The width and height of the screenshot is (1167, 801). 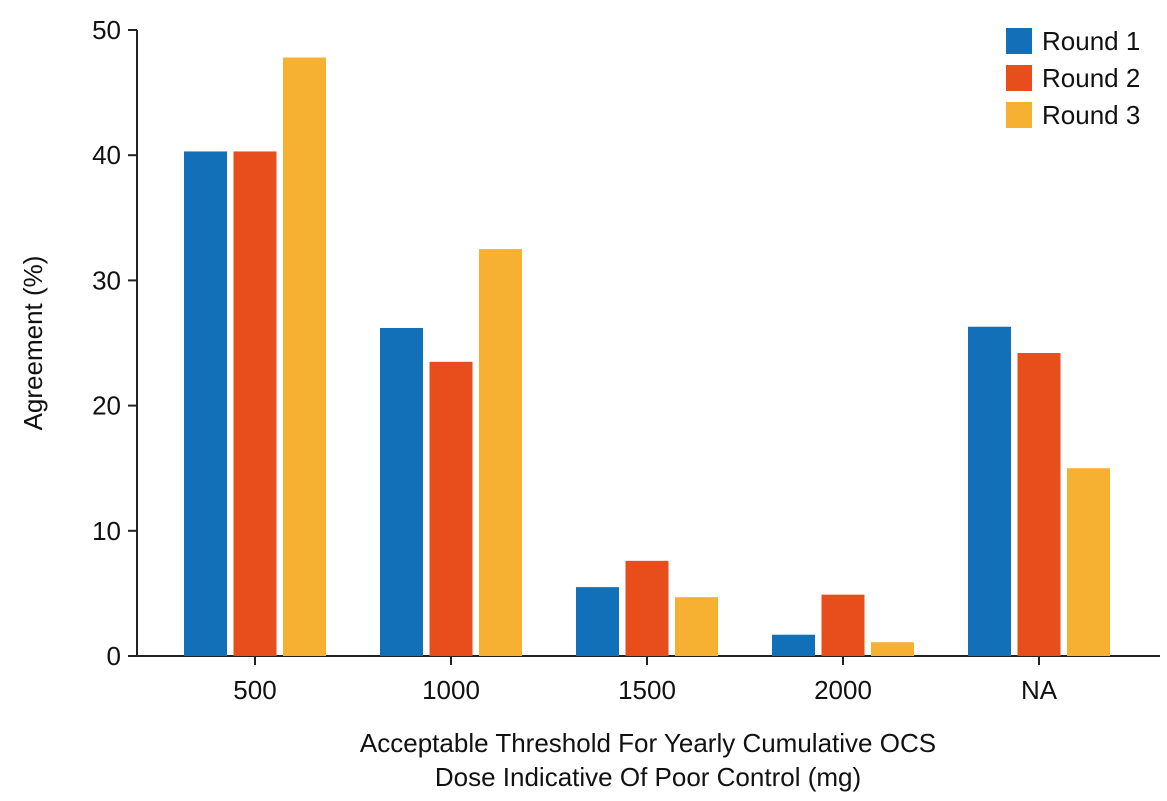 What do you see at coordinates (254, 690) in the screenshot?
I see `x-tick-label: 500` at bounding box center [254, 690].